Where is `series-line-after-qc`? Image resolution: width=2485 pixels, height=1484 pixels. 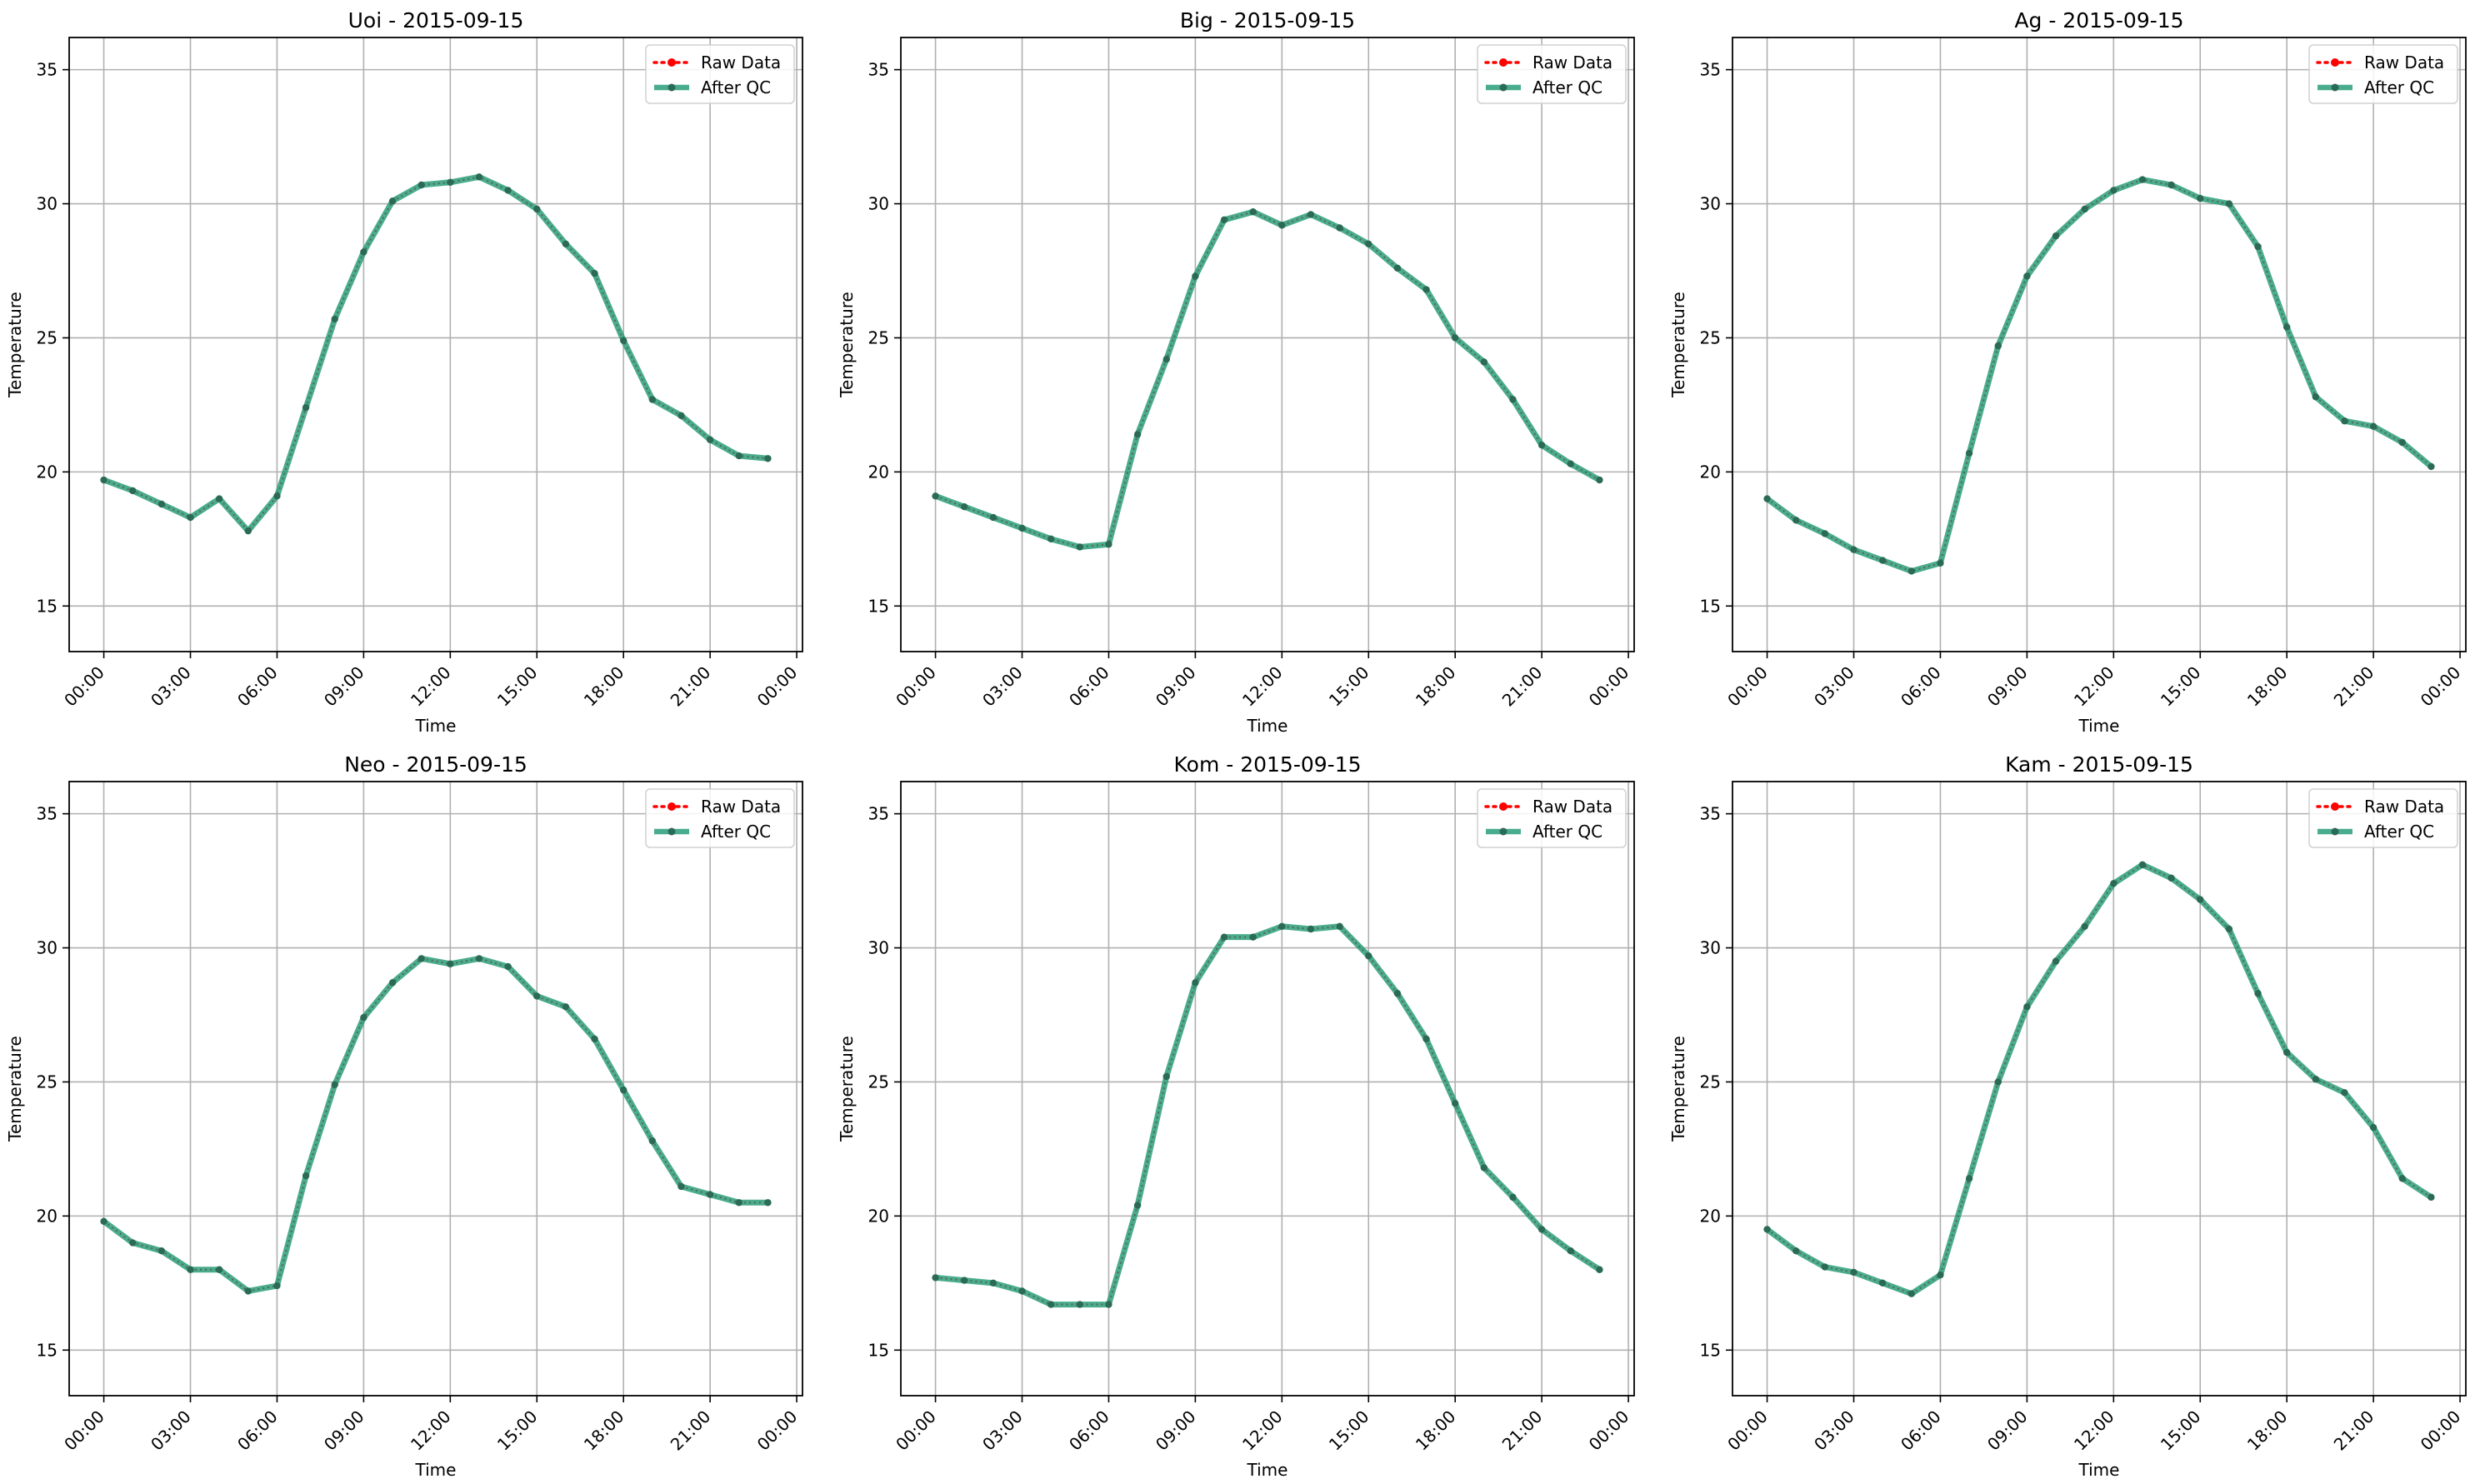
series-line-after-qc is located at coordinates (436, 1124).